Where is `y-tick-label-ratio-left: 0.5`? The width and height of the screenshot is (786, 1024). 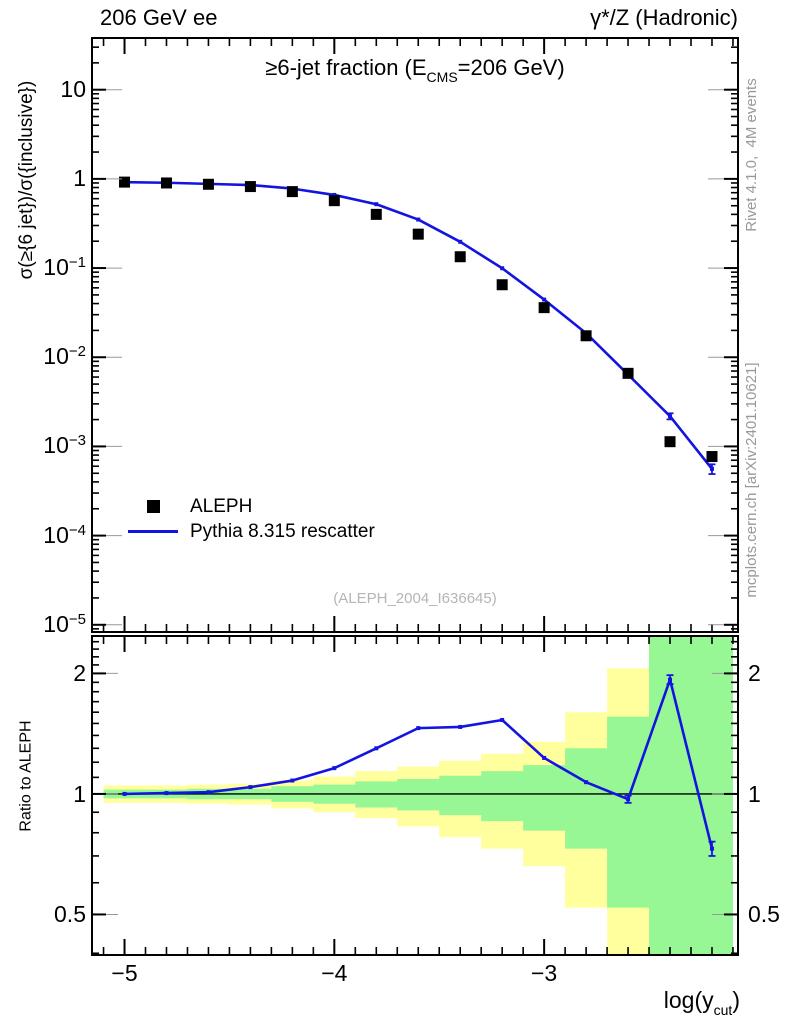
y-tick-label-ratio-left: 0.5 is located at coordinates (70, 914).